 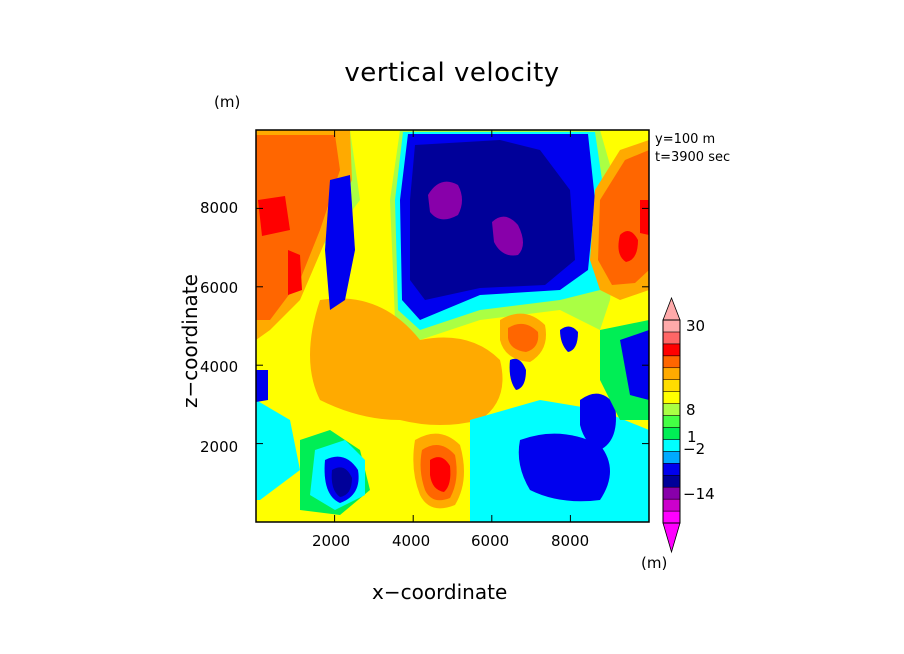 I want to click on colorbar-unit-label: (m), so click(x=654, y=563).